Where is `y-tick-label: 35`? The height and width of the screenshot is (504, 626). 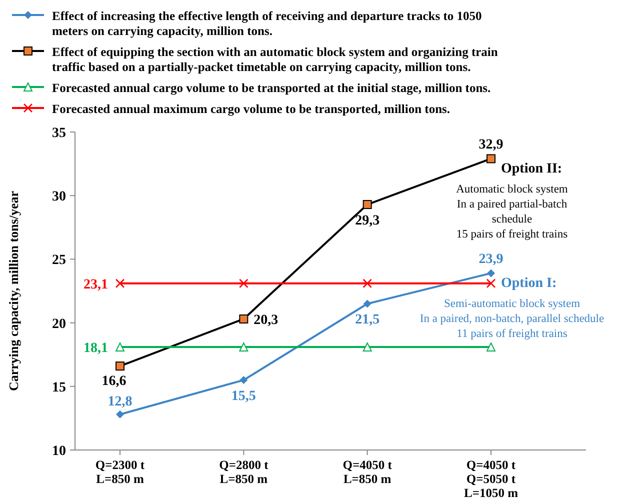 y-tick-label: 35 is located at coordinates (59, 133).